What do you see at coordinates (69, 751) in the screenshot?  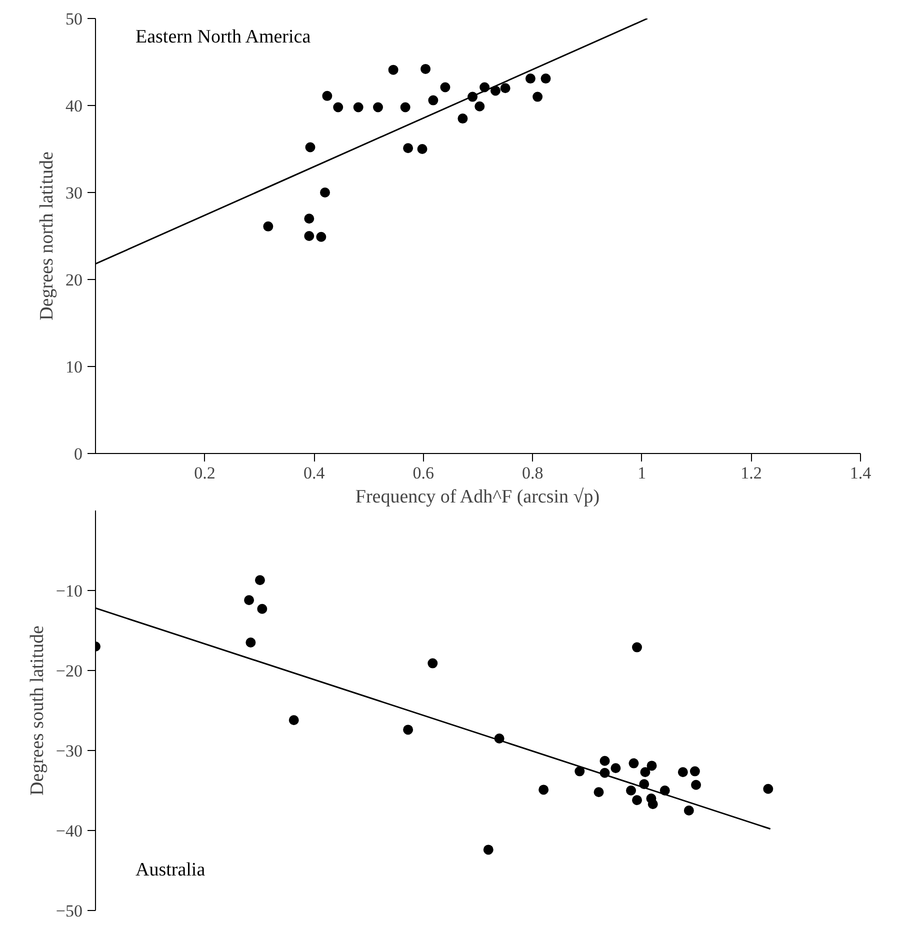 I see `y-tick-label: −30` at bounding box center [69, 751].